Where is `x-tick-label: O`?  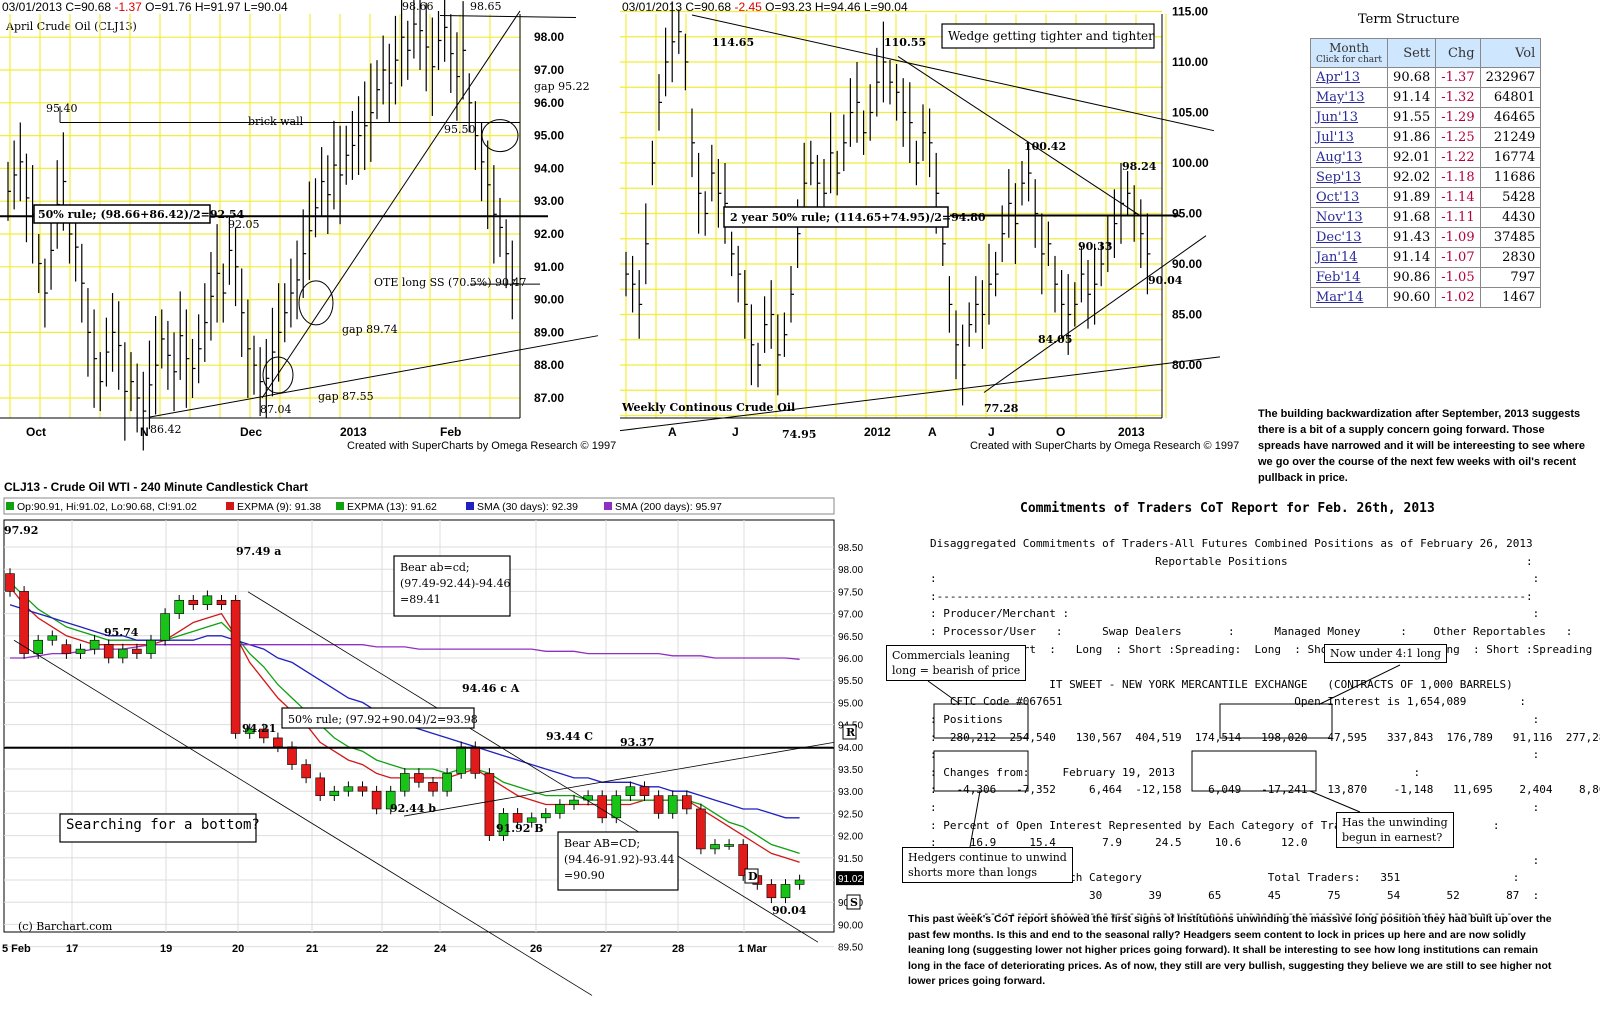 x-tick-label: O is located at coordinates (1060, 432).